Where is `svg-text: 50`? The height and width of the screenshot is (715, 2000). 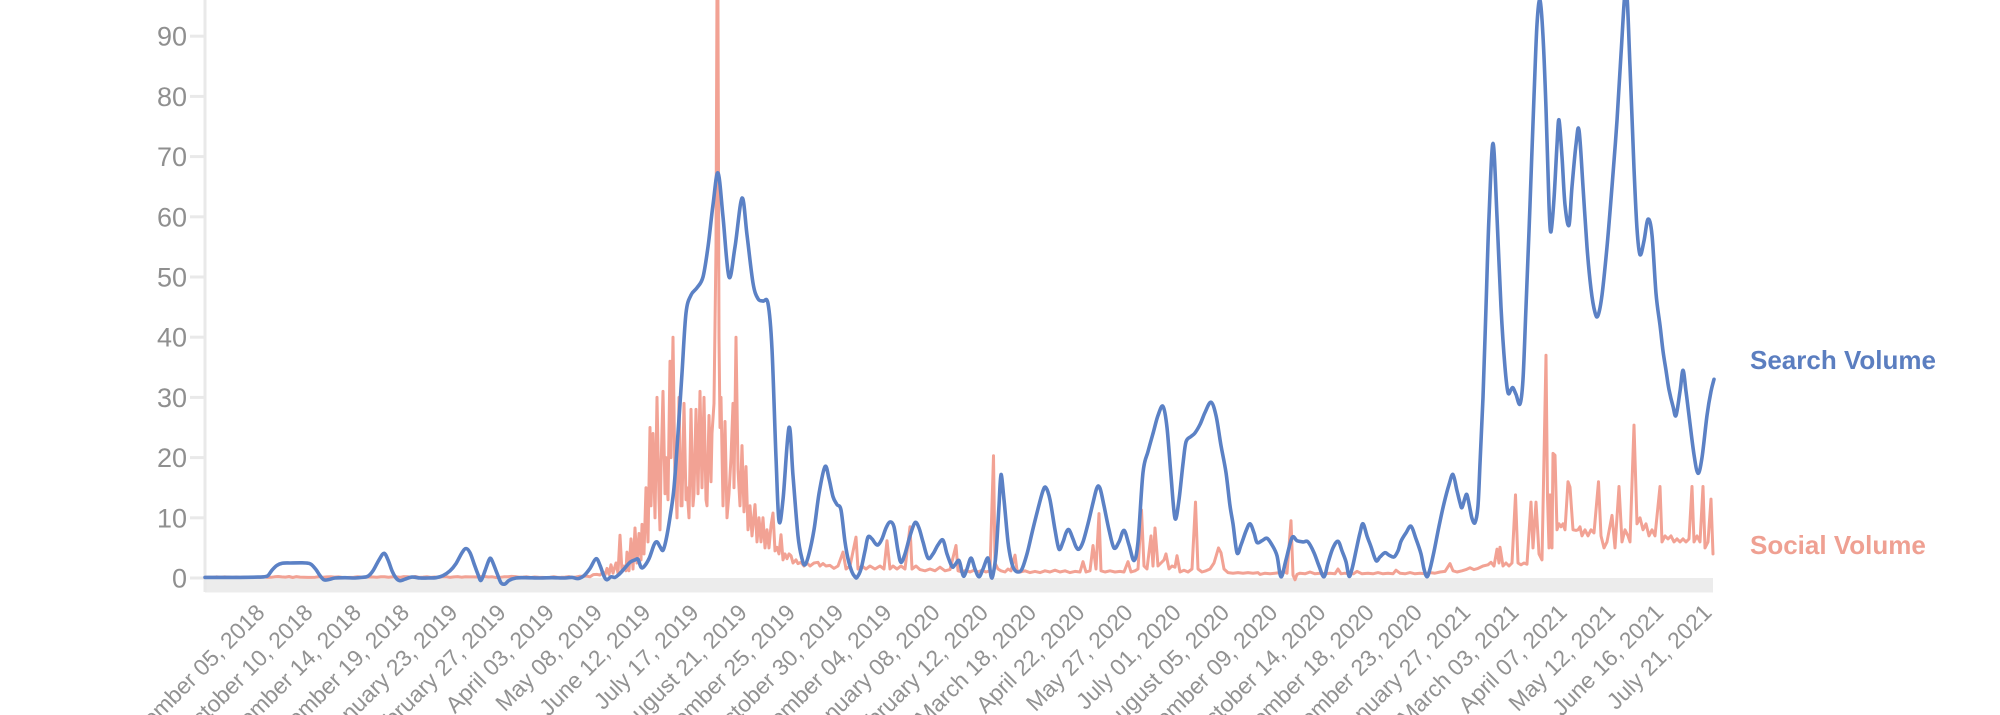
svg-text: 50 is located at coordinates (172, 278).